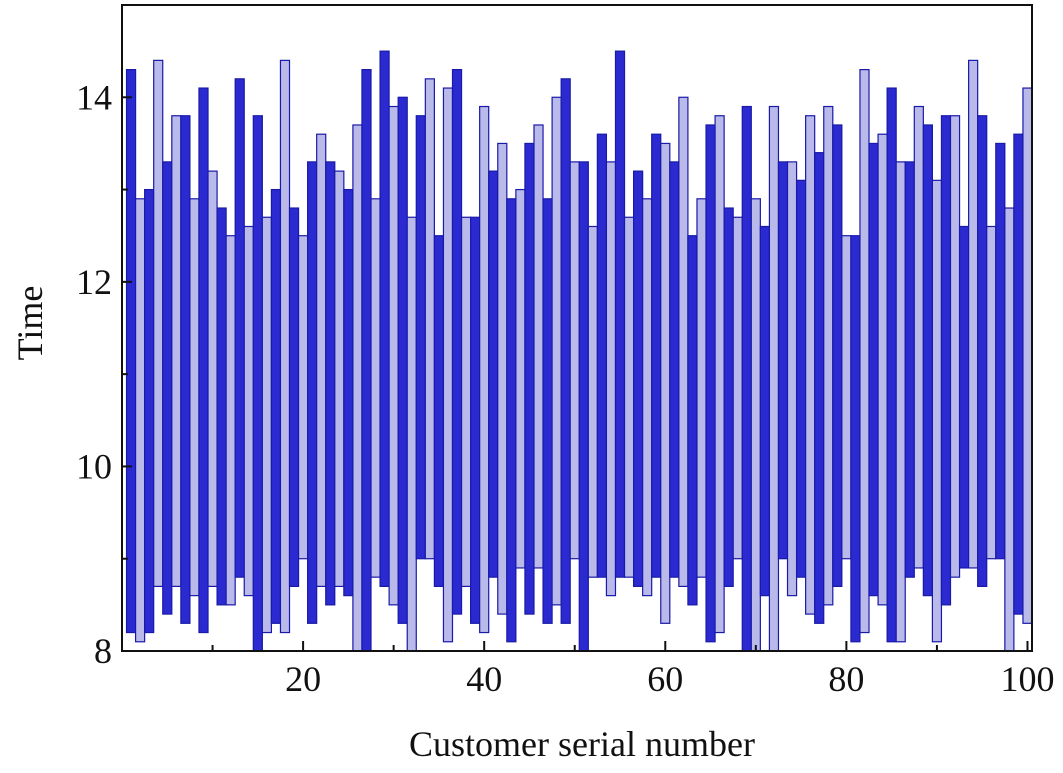 This screenshot has width=1063, height=773. I want to click on x-tick-label: 100, so click(1027, 679).